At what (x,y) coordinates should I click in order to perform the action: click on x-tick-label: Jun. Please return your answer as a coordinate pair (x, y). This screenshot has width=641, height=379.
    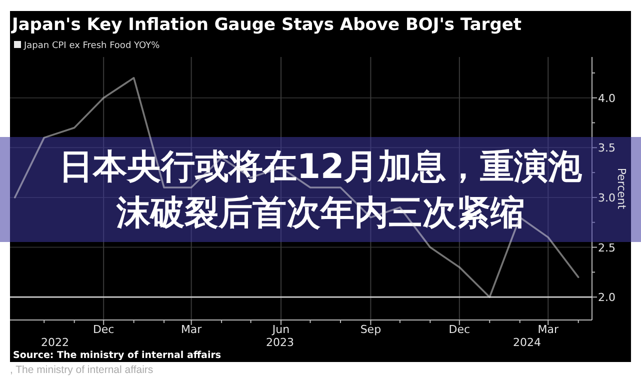
    Looking at the image, I should click on (280, 329).